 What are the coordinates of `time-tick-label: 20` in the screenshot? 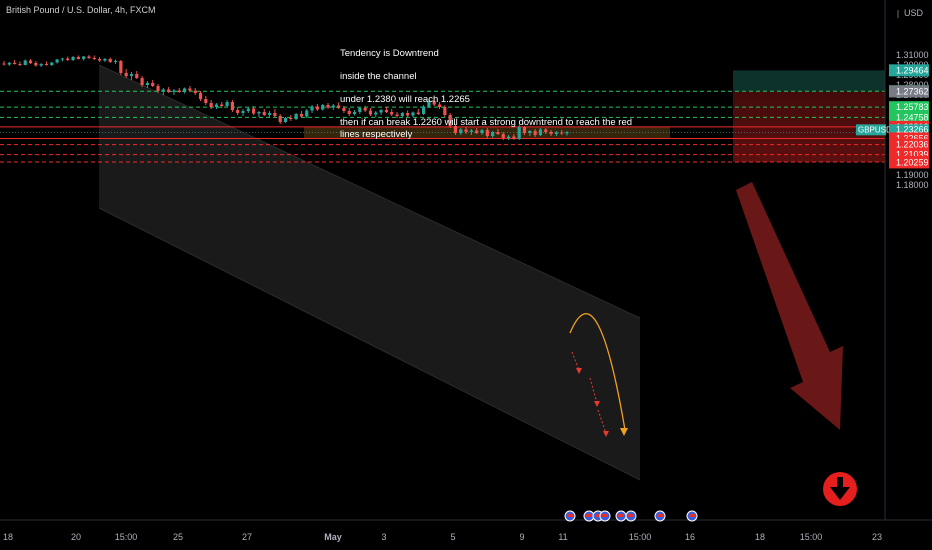 It's located at (76, 537).